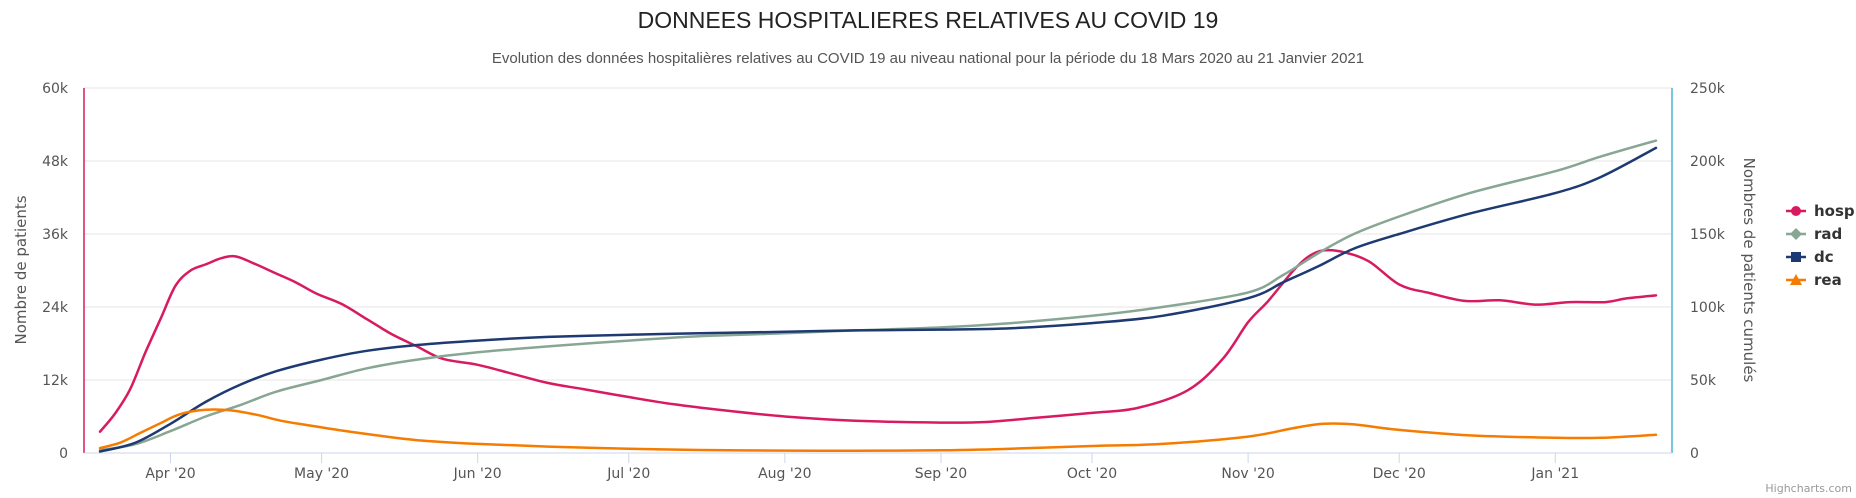 This screenshot has height=498, width=1856. Describe the element at coordinates (628, 474) in the screenshot. I see `x-tick-label: Jul '20` at that location.